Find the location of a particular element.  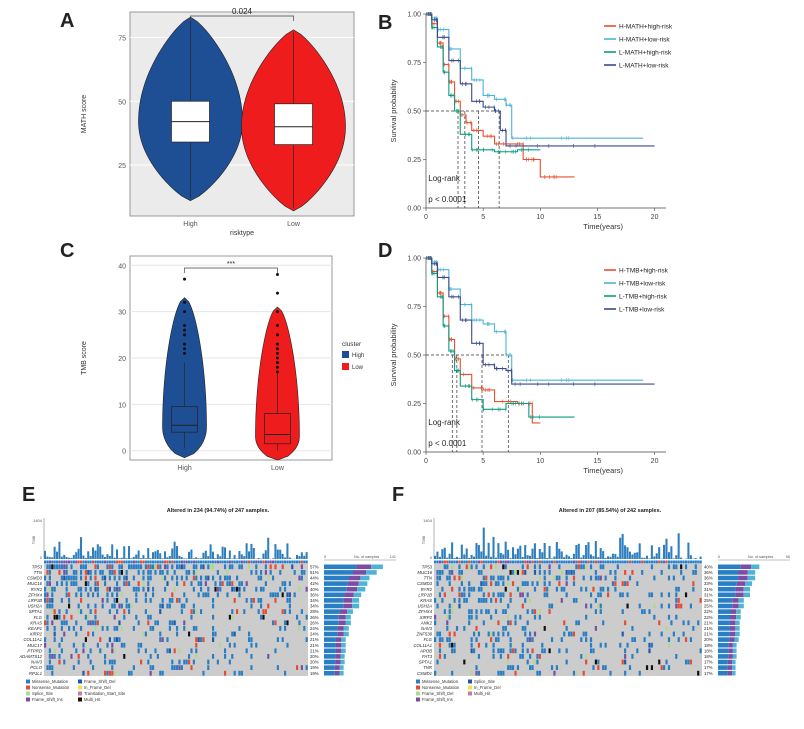

x-axis-label: Time(years) is located at coordinates (603, 226).